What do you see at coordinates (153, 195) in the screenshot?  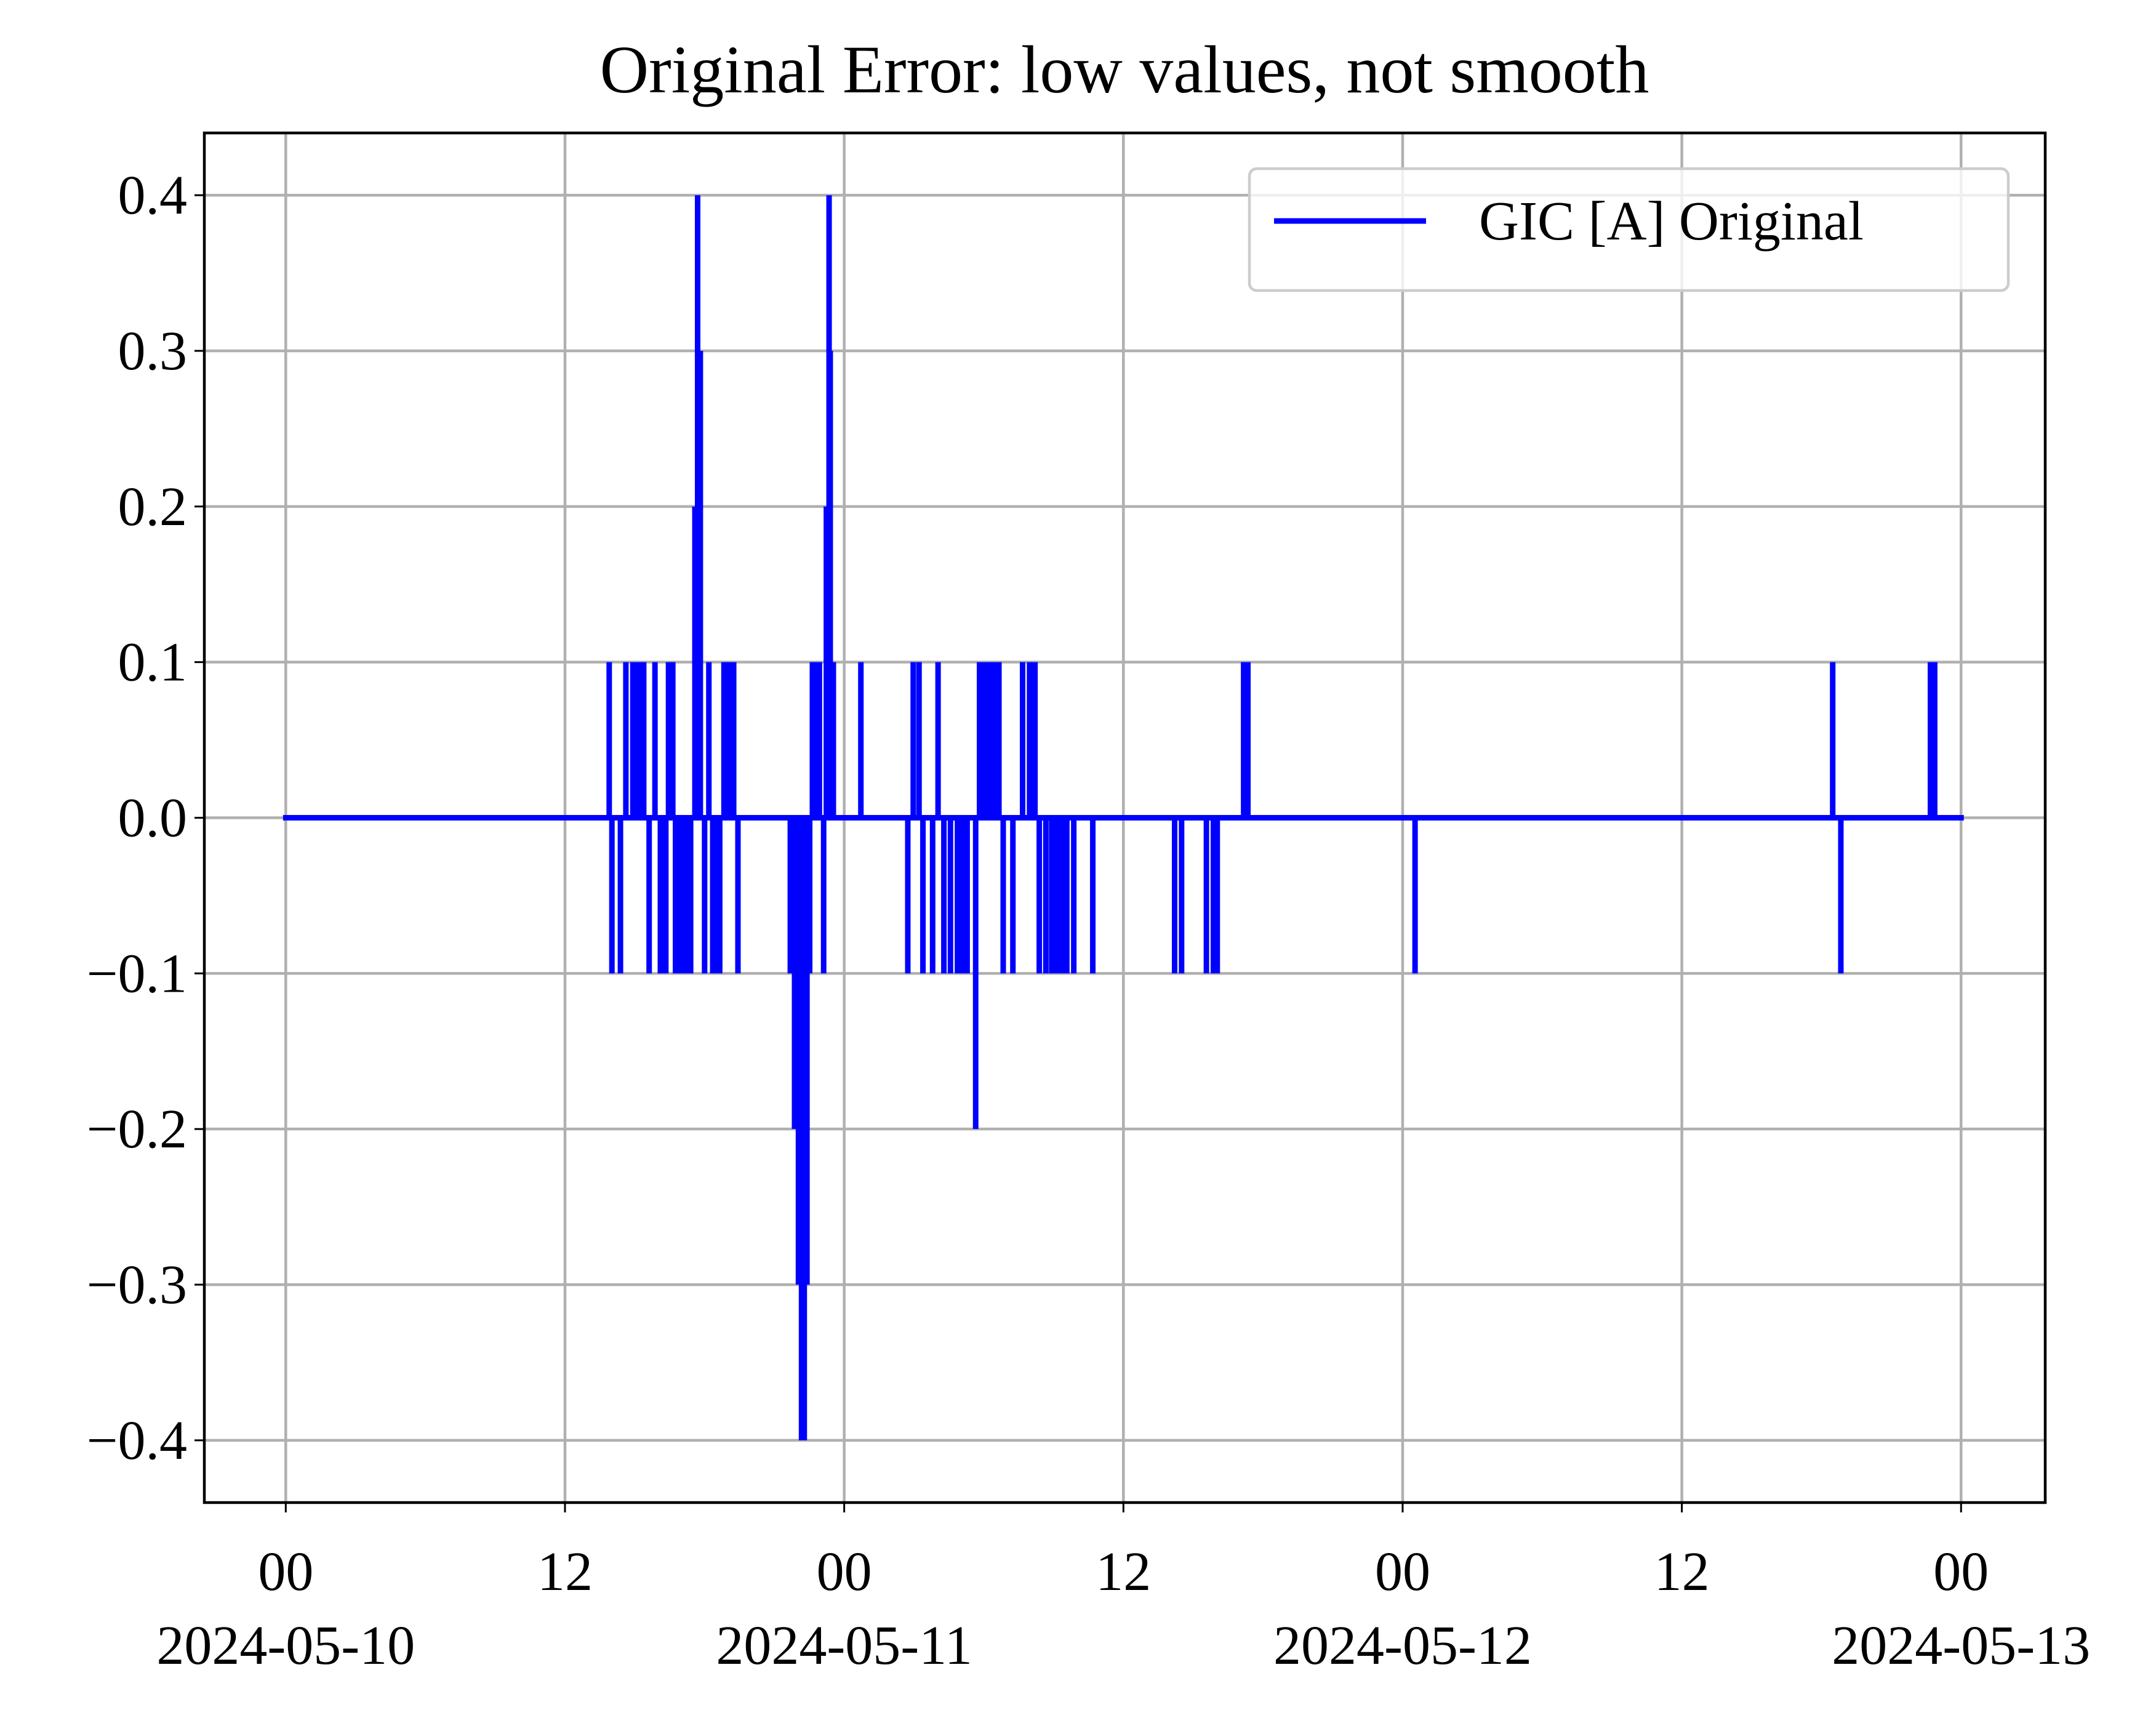 I see `y-tick-label: 0.4` at bounding box center [153, 195].